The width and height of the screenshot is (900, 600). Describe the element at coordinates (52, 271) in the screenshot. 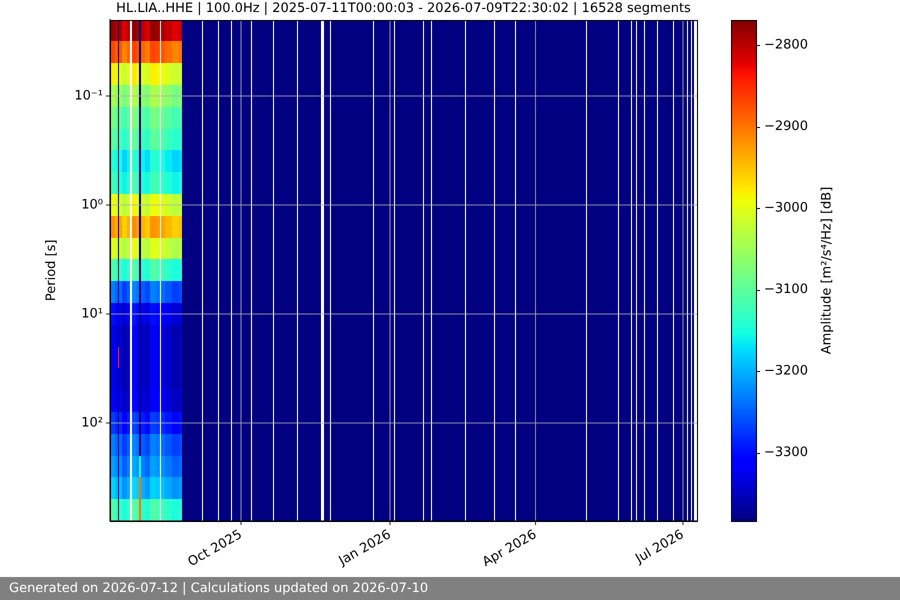

I see `y-axis-title: Period [s]` at that location.